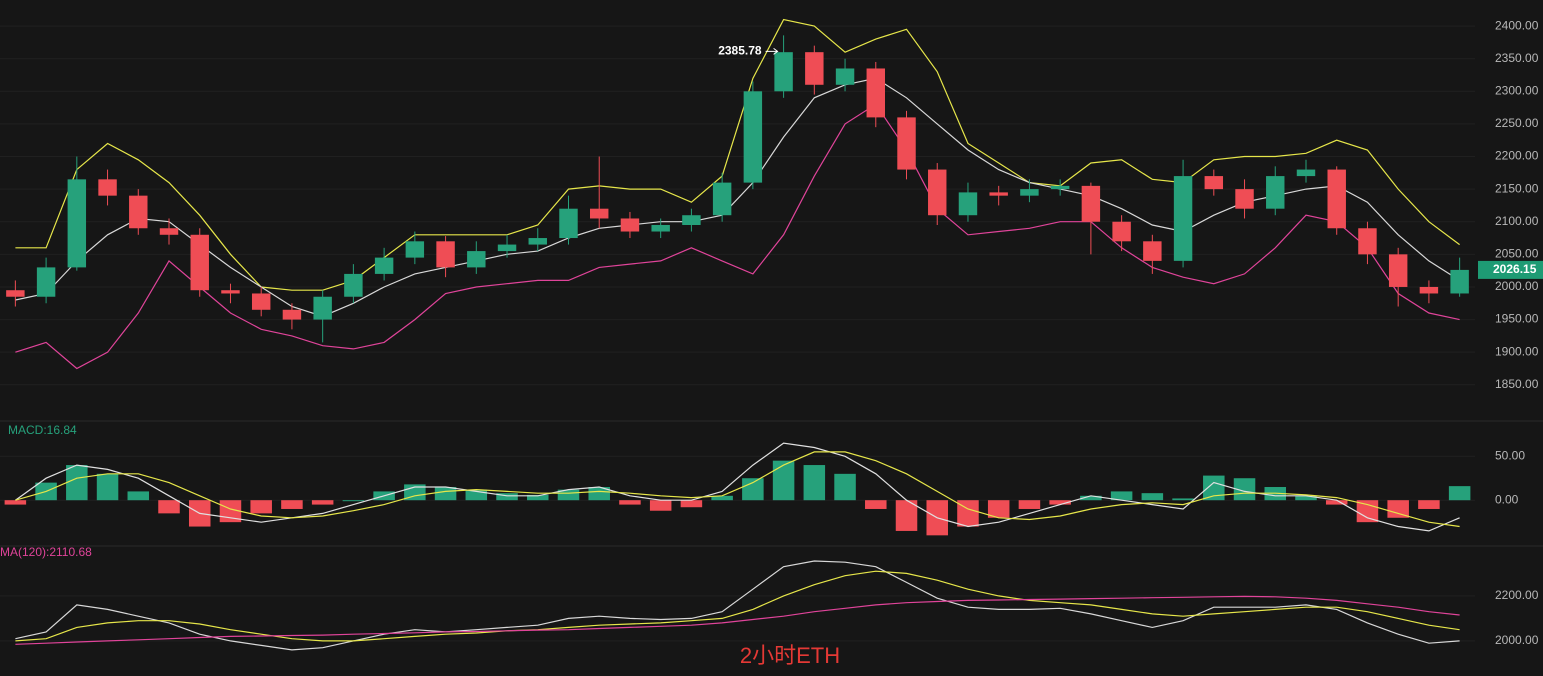  Describe the element at coordinates (1517, 90) in the screenshot. I see `y-tick-label: 2300.00` at that location.